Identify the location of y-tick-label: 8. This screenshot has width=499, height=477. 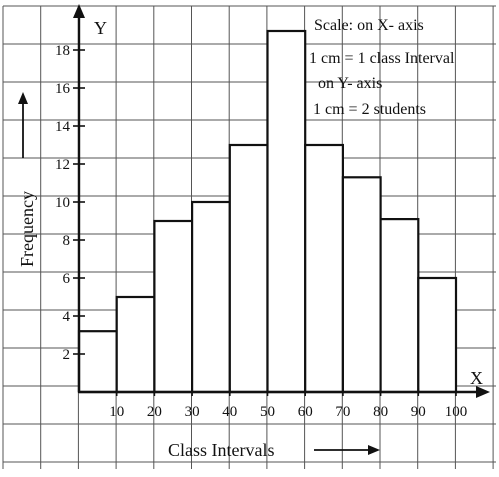
(67, 241).